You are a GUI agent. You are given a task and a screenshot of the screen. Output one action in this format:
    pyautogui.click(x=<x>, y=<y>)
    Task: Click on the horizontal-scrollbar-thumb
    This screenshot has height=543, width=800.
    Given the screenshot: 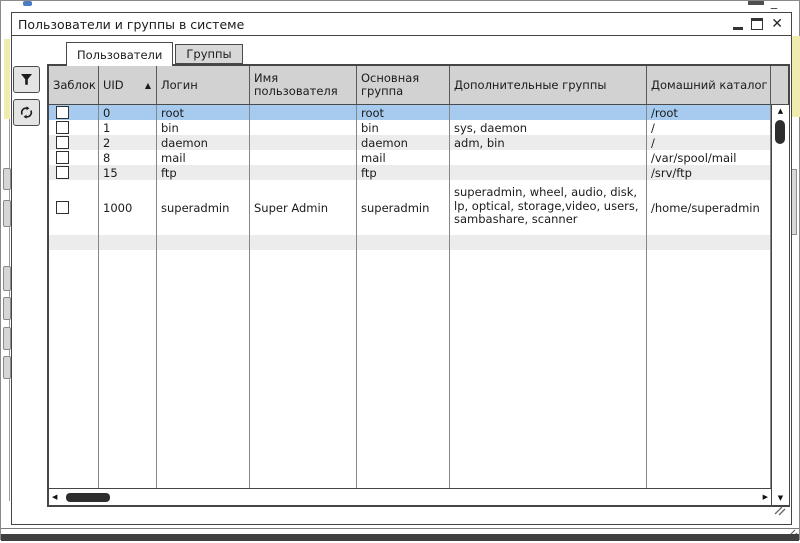 What is the action you would take?
    pyautogui.click(x=88, y=497)
    